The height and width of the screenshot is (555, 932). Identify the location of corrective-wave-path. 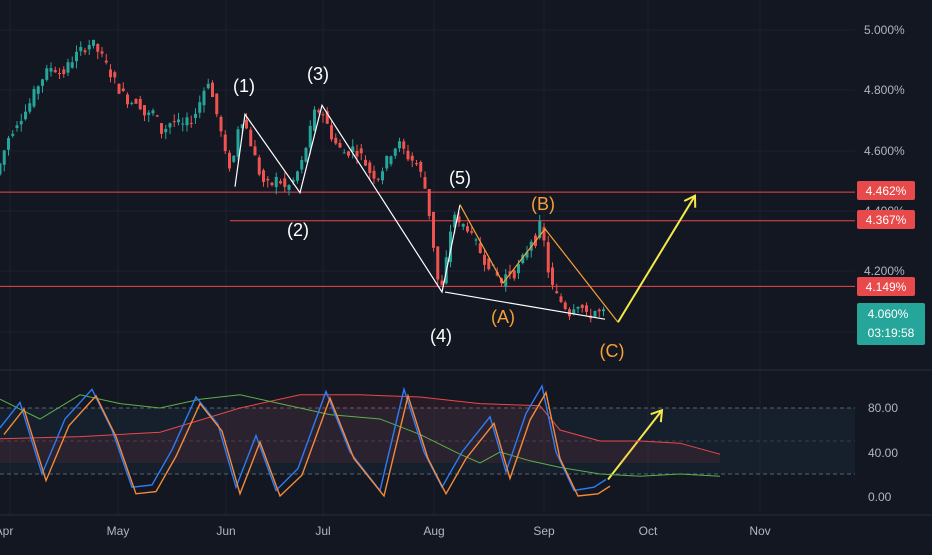
(539, 263).